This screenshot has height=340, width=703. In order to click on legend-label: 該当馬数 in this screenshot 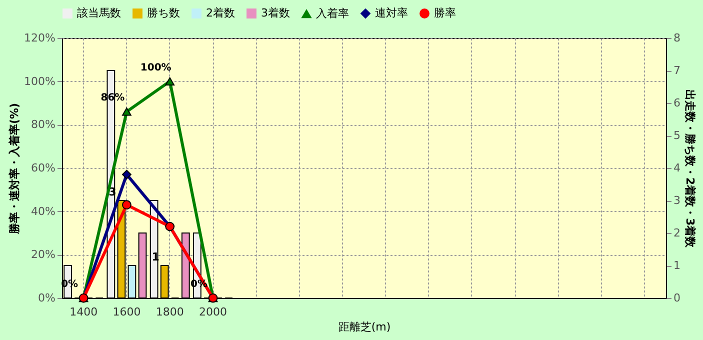, I will do `click(99, 13)`.